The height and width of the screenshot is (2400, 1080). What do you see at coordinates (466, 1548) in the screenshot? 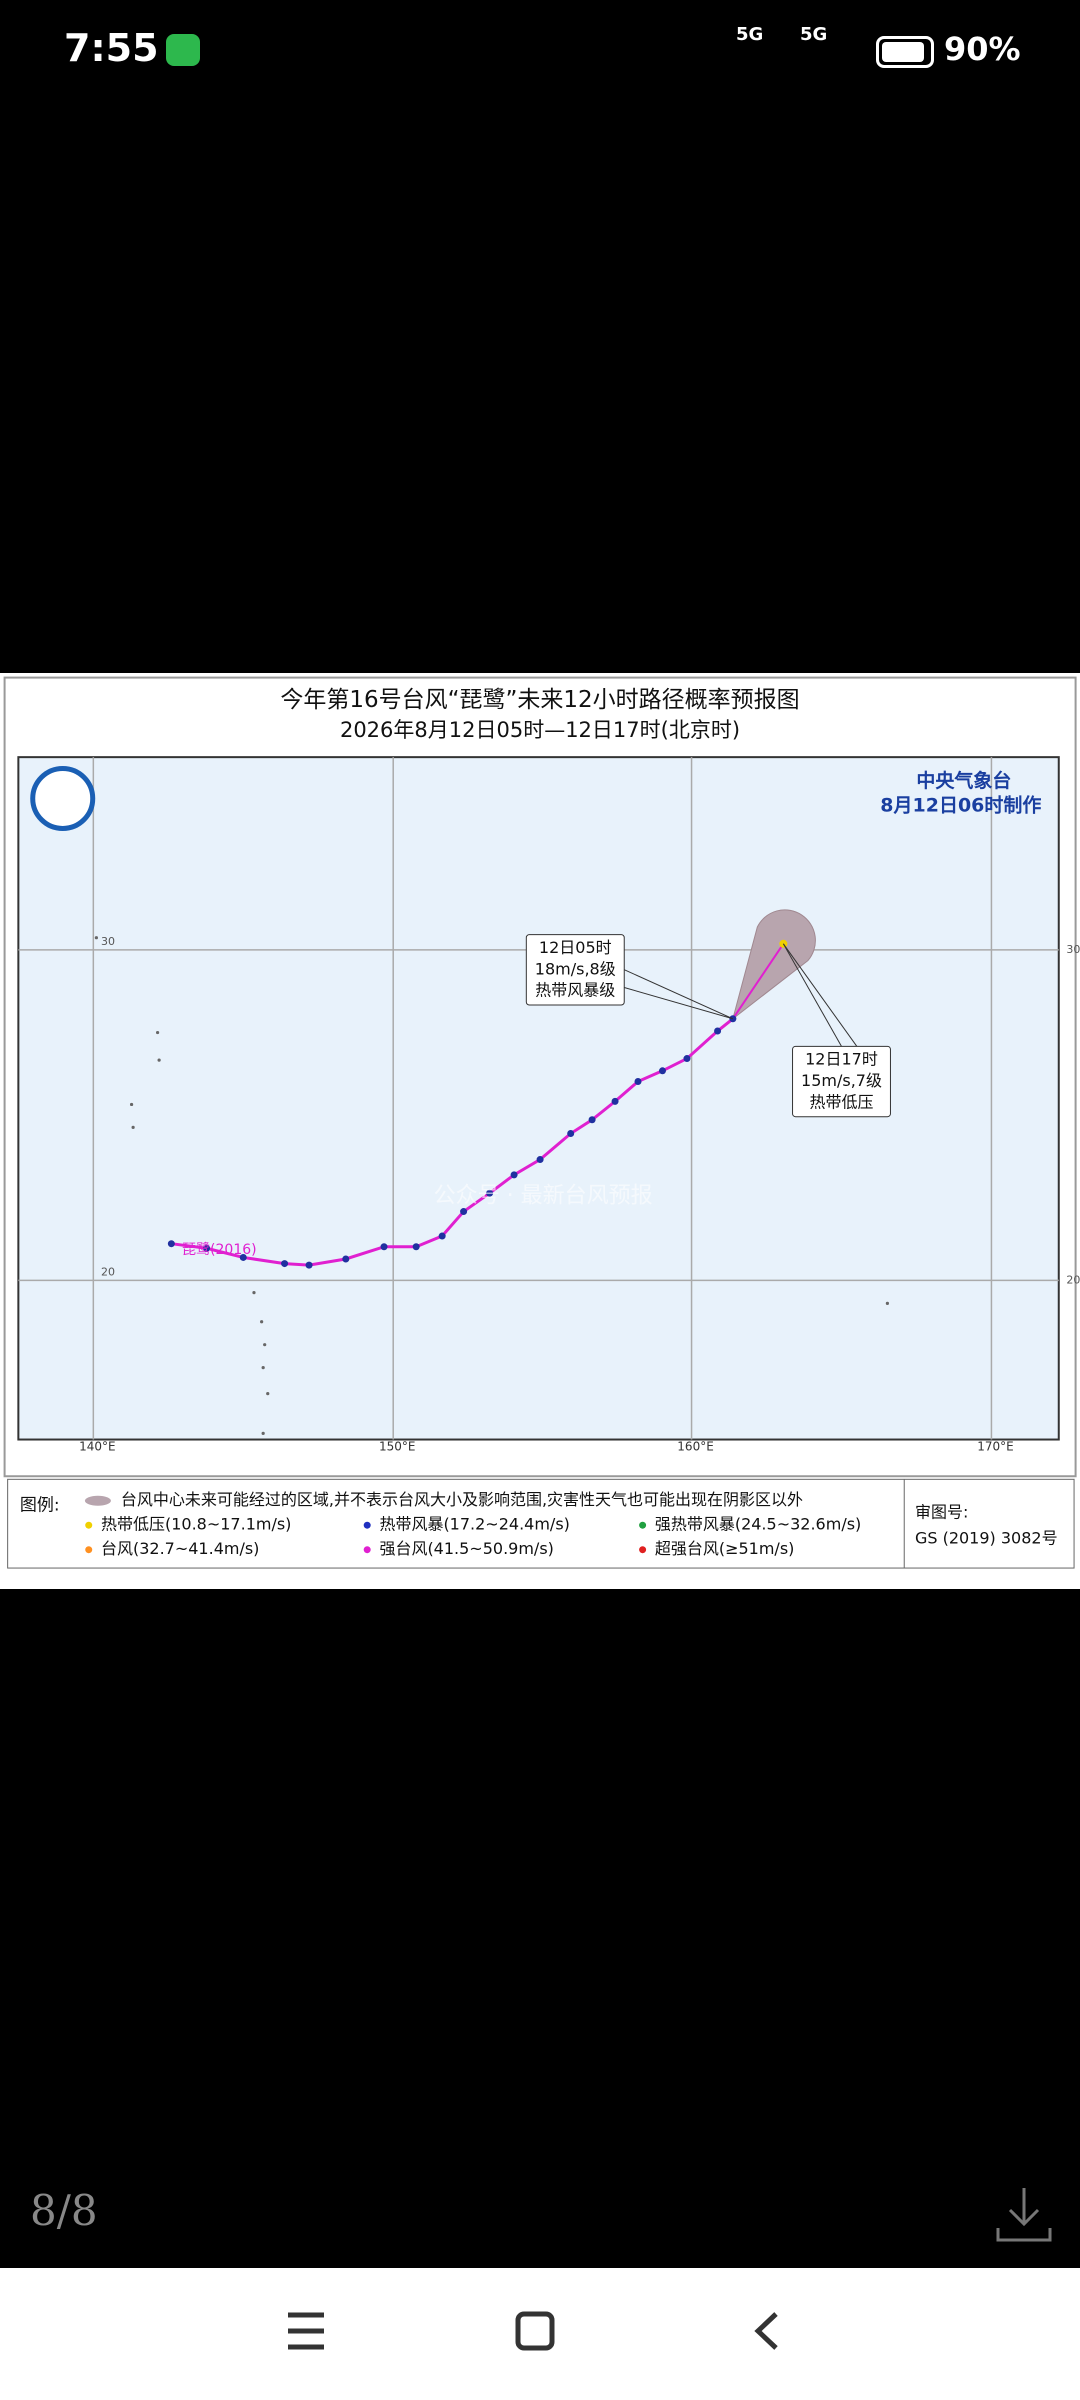
I see `legend-item: 强台风(41.5~50.9m/s)` at bounding box center [466, 1548].